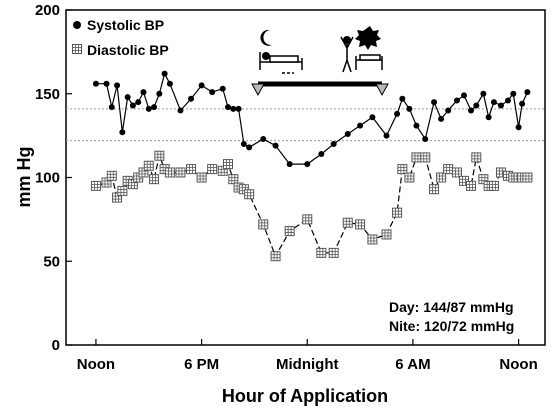 This screenshot has width=553, height=410. I want to click on x-tick-label: Noon, so click(96, 364).